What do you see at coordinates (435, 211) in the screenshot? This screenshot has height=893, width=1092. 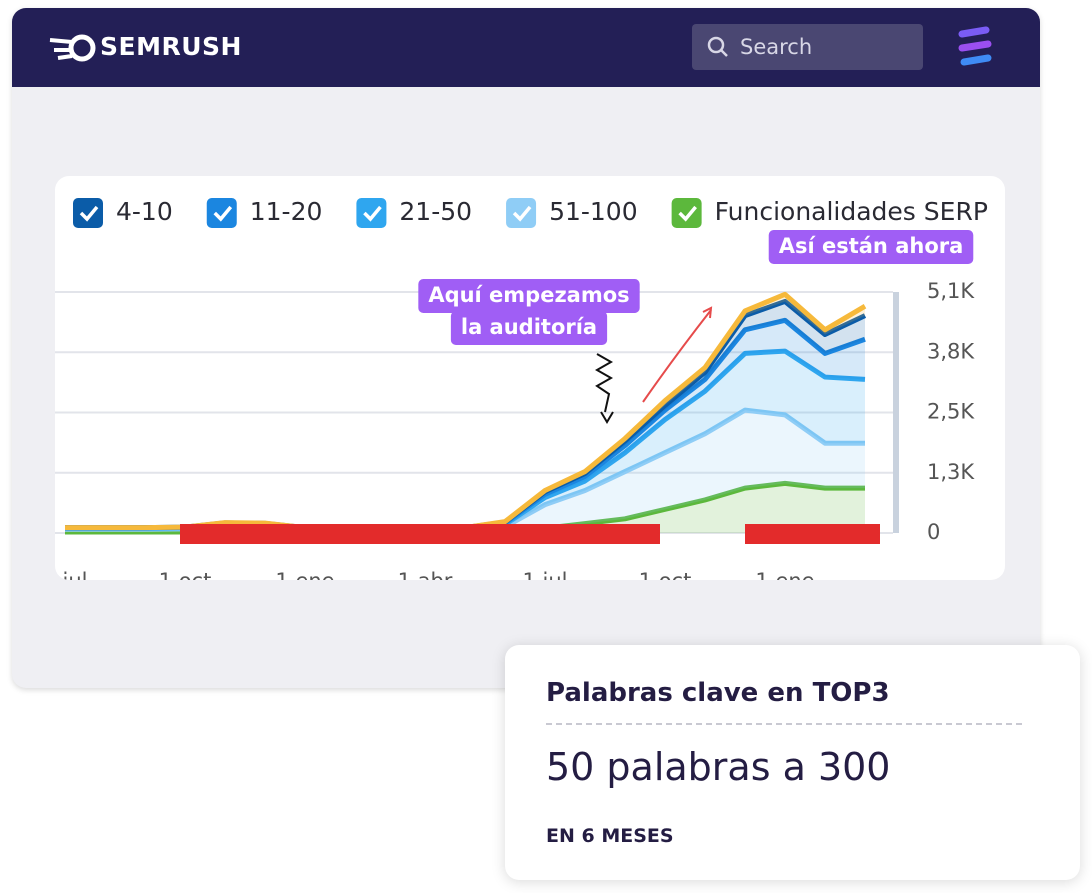 I see `legend-label: 21-50` at bounding box center [435, 211].